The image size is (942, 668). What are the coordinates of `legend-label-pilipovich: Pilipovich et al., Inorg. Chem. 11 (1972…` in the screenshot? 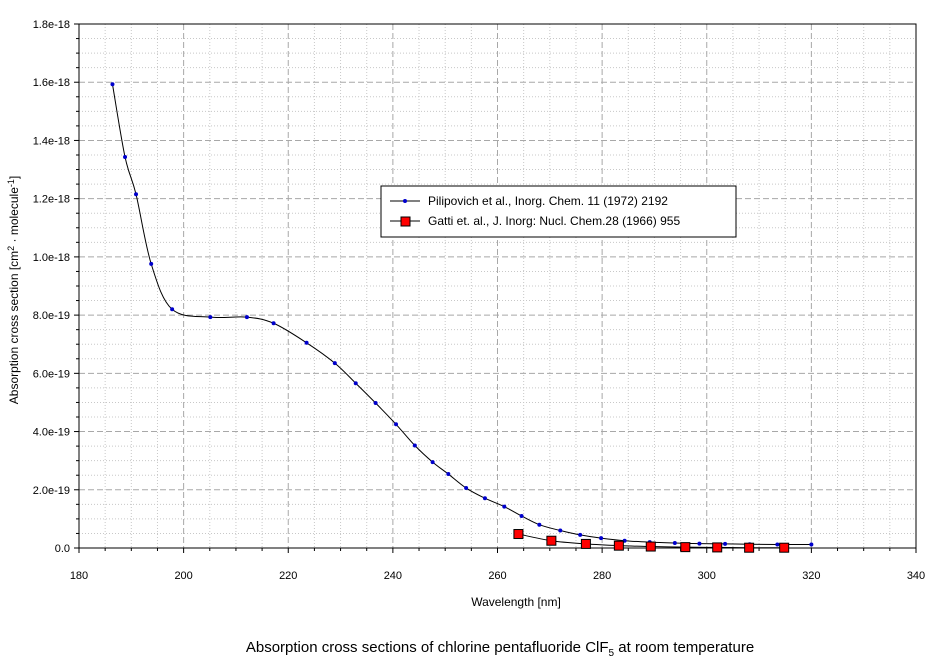 It's located at (548, 201).